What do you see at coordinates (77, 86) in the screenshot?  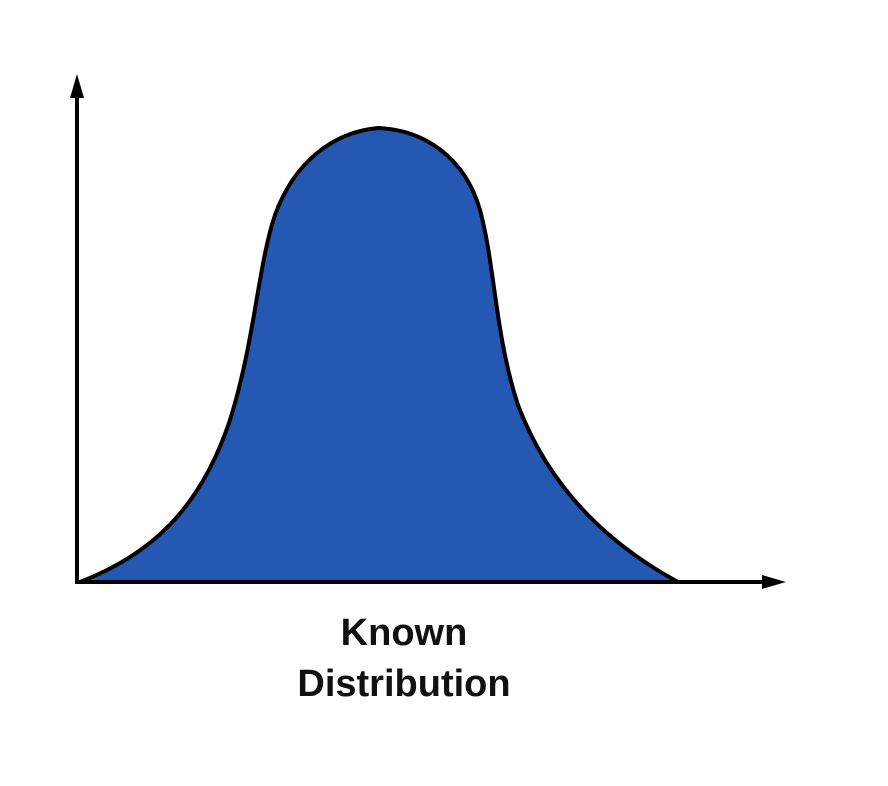 I see `y-axis-arrow-icon` at bounding box center [77, 86].